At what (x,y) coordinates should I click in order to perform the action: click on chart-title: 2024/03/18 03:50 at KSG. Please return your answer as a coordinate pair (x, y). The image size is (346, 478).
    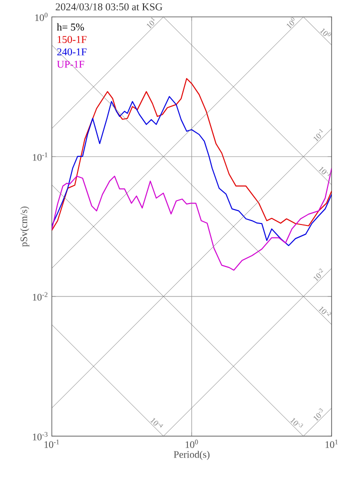
    Looking at the image, I should click on (109, 6).